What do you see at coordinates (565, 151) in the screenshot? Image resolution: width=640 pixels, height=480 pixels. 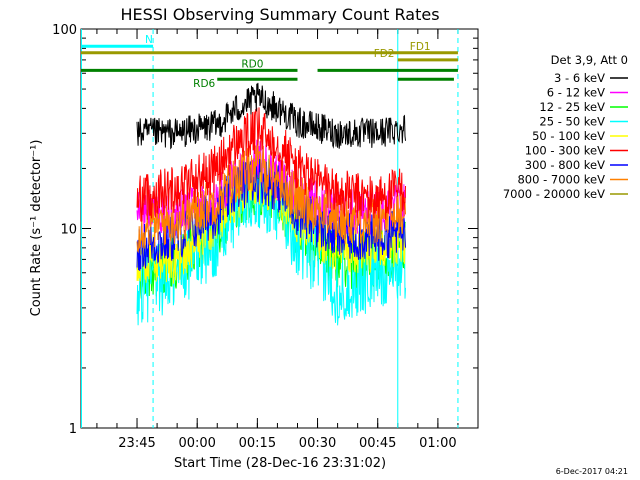 I see `legend-entry: 100 - 300 keV` at bounding box center [565, 151].